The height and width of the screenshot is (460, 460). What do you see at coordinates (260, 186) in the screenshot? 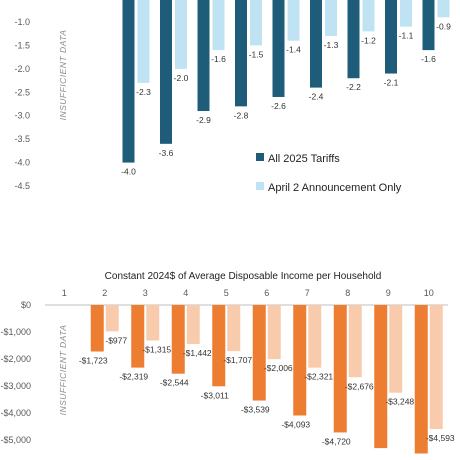
I see `legend-swatch-april2` at bounding box center [260, 186].